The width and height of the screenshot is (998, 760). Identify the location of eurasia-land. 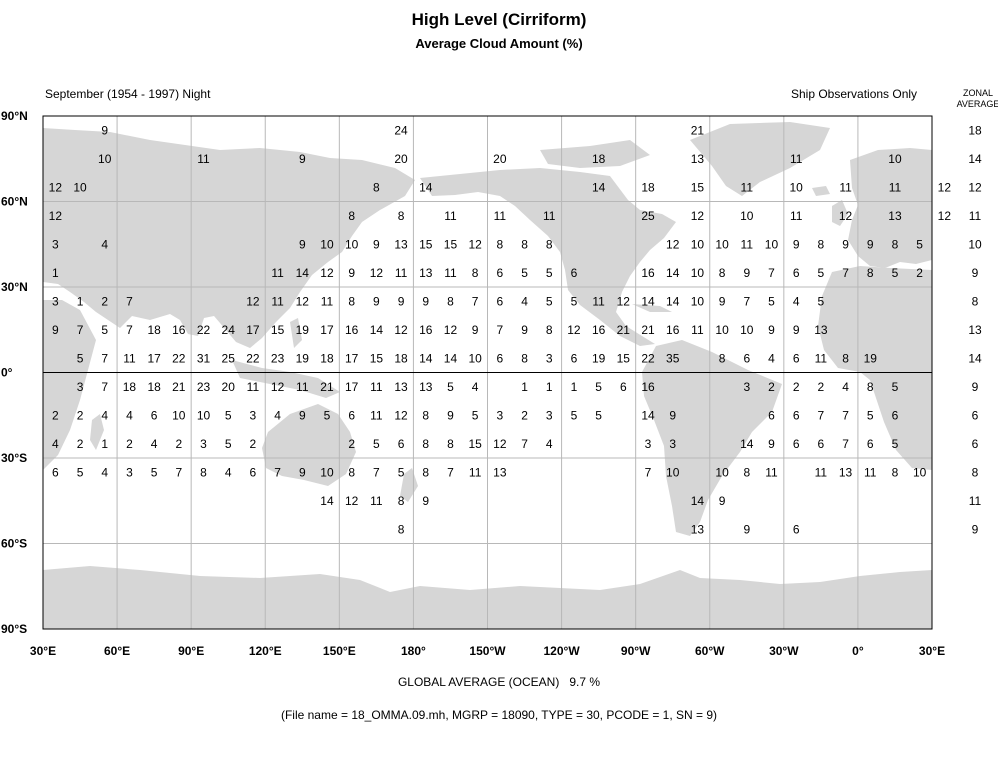
(229, 238).